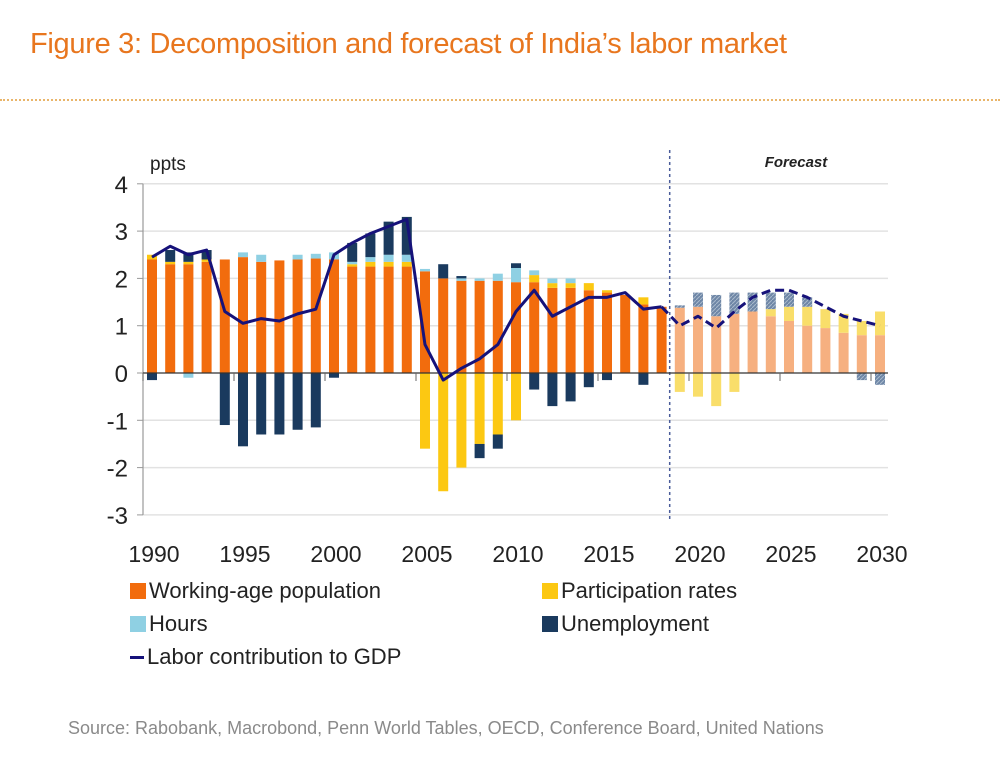 The image size is (1000, 783). I want to click on y-tick-label: 2, so click(121, 279).